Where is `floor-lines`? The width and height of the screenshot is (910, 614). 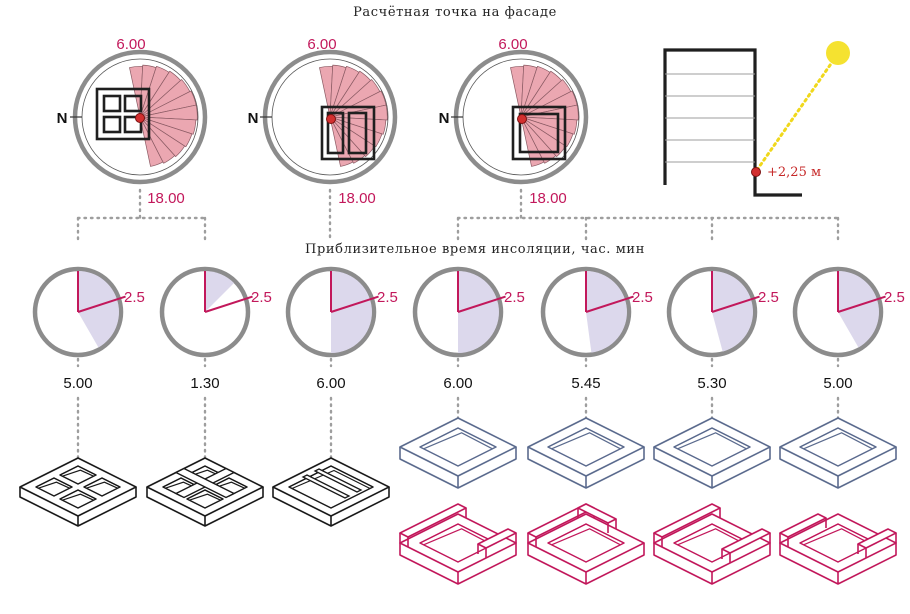
floor-lines is located at coordinates (710, 118).